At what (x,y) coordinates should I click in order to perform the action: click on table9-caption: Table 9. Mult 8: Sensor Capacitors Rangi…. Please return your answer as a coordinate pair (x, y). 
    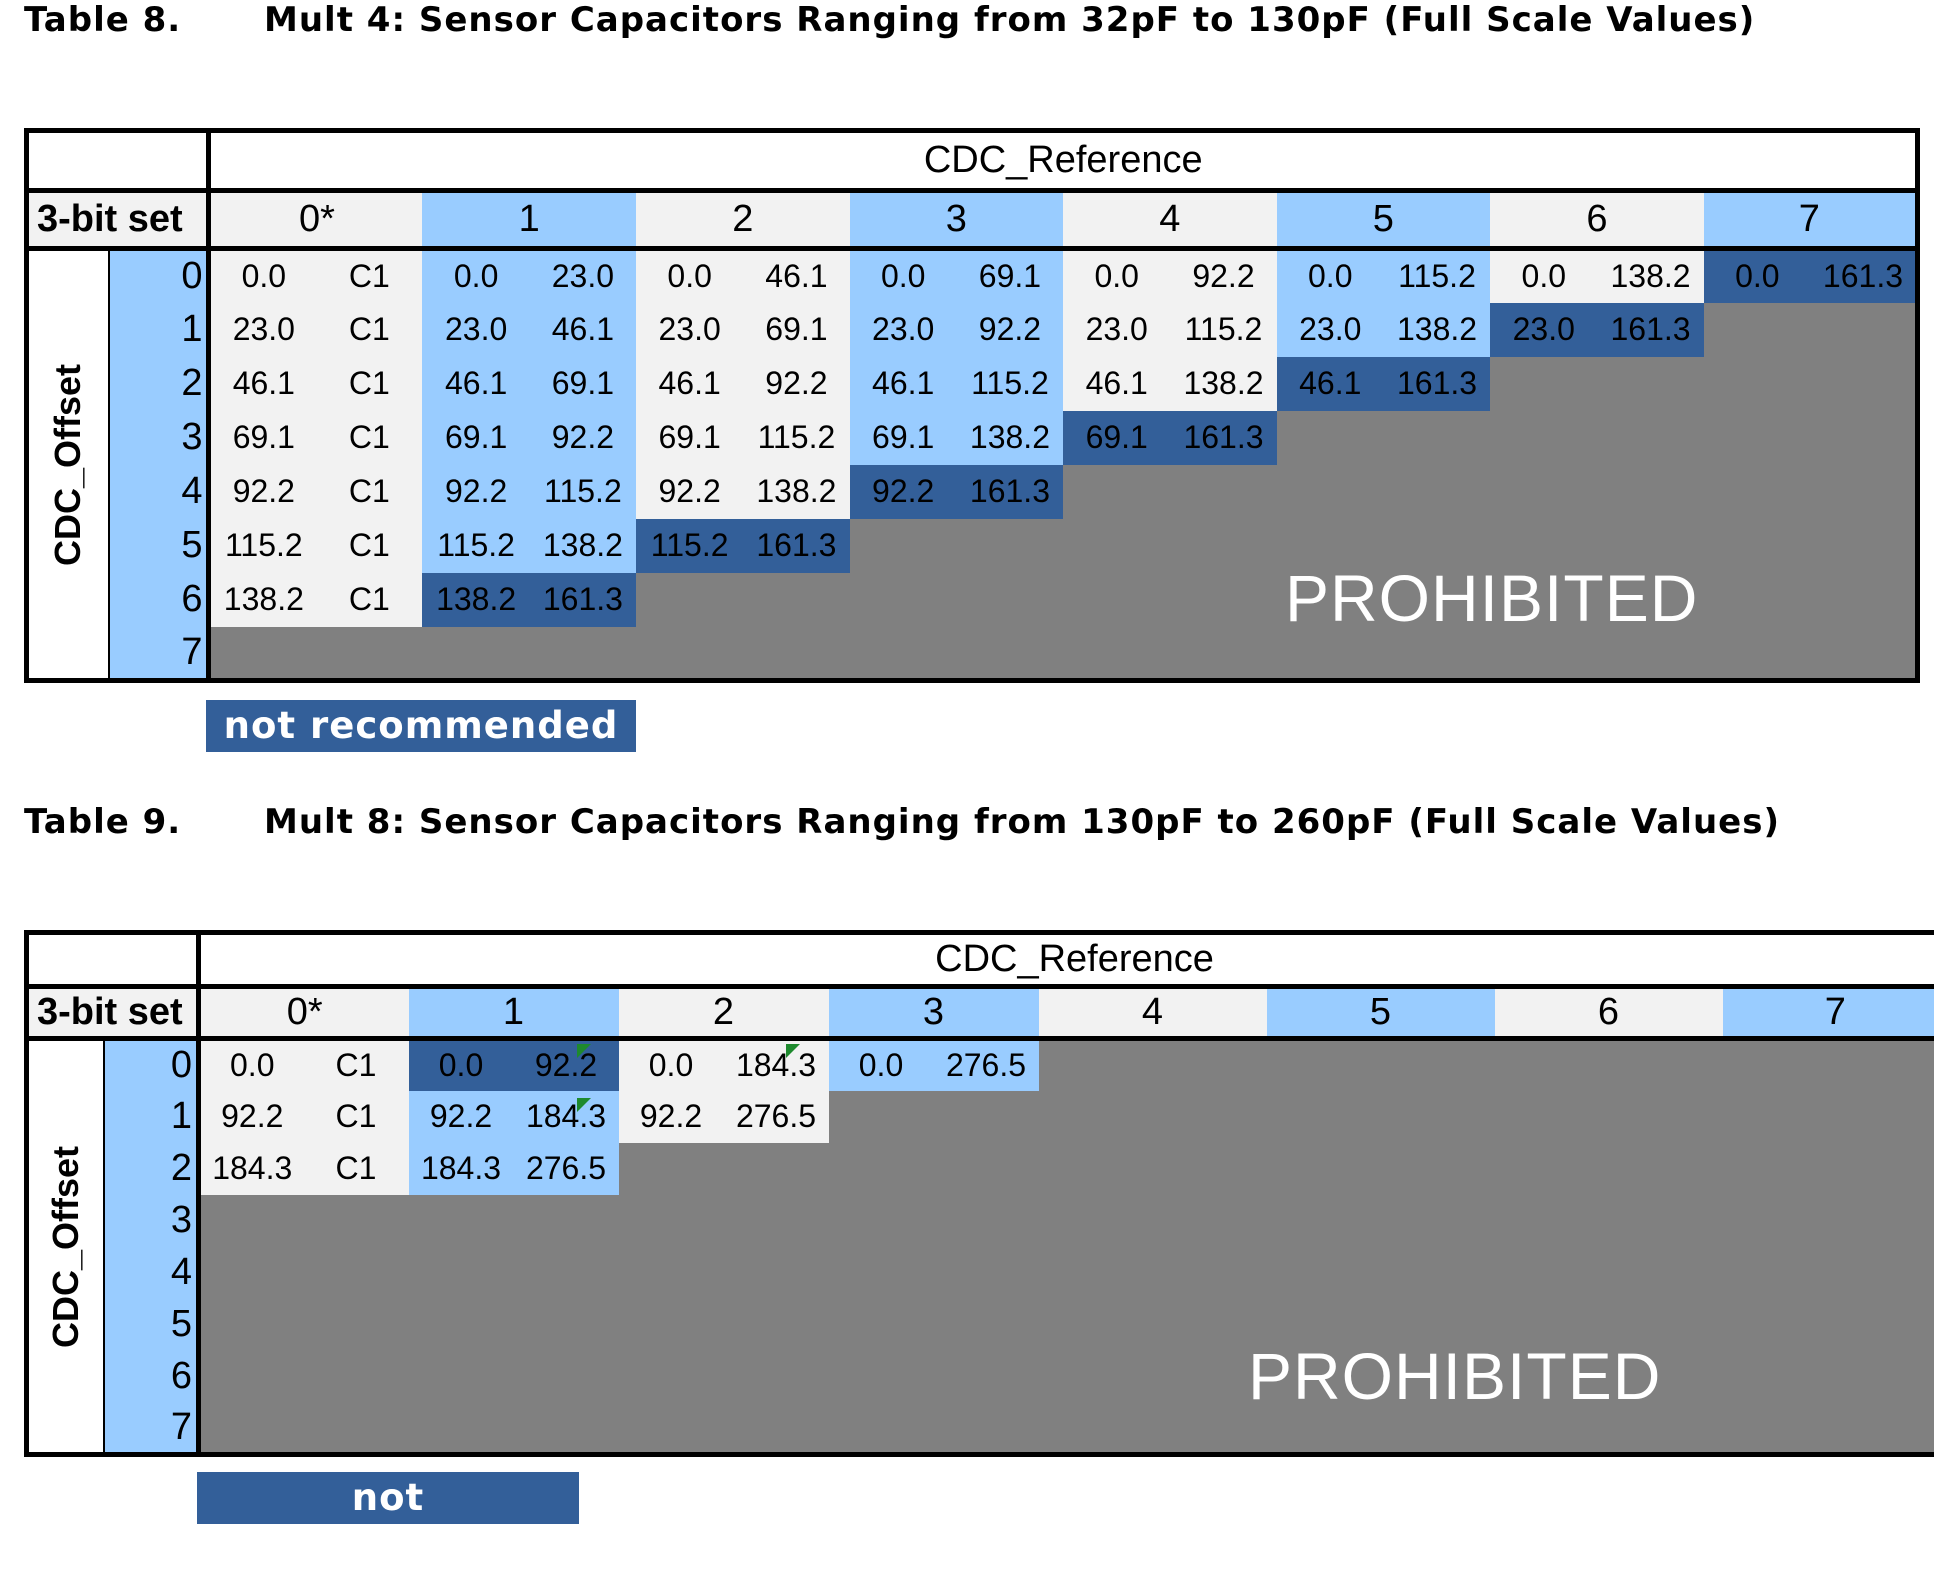
    Looking at the image, I should click on (102, 822).